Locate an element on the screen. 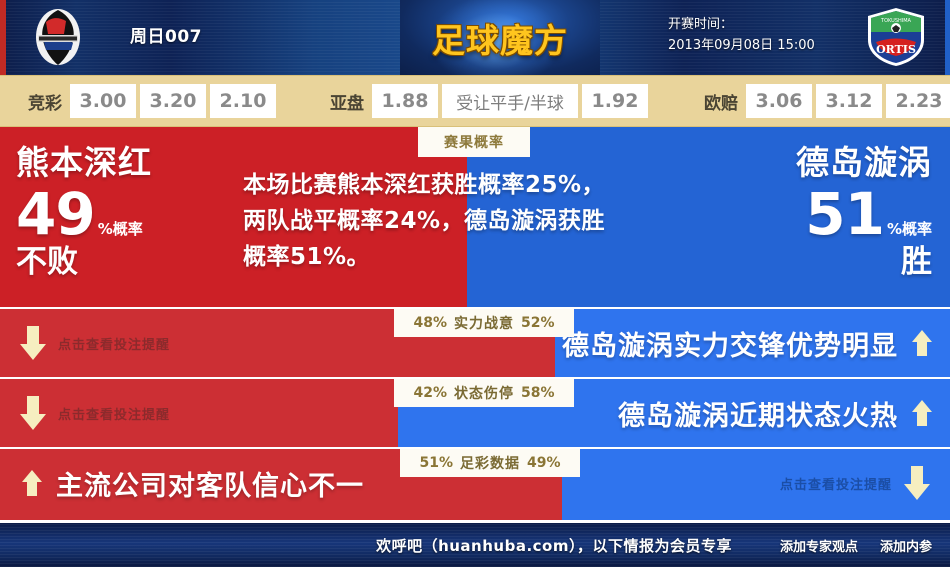 The image size is (950, 567). odds-cell: 1.92 is located at coordinates (615, 101).